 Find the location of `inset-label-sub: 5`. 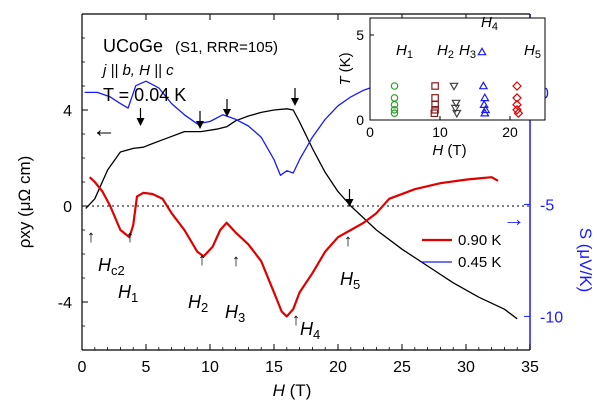

inset-label-sub: 5 is located at coordinates (538, 55).